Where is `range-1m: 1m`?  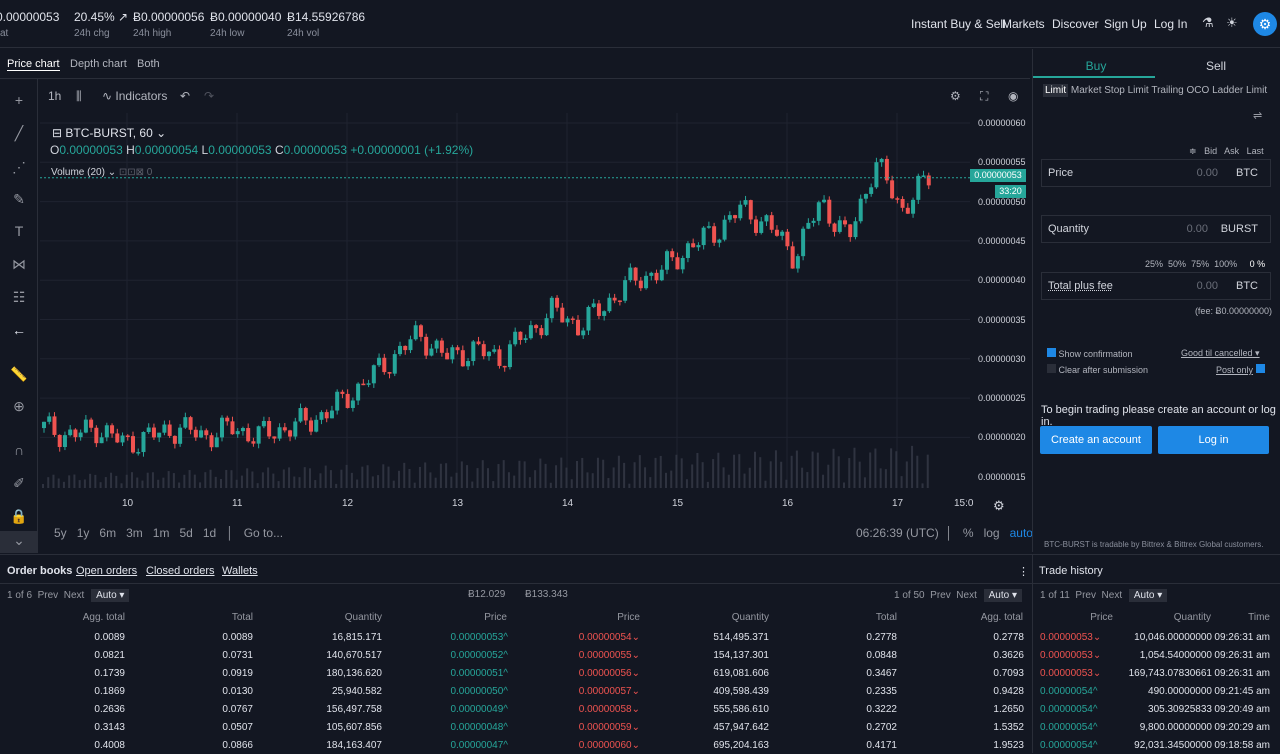
range-1m: 1m is located at coordinates (161, 533).